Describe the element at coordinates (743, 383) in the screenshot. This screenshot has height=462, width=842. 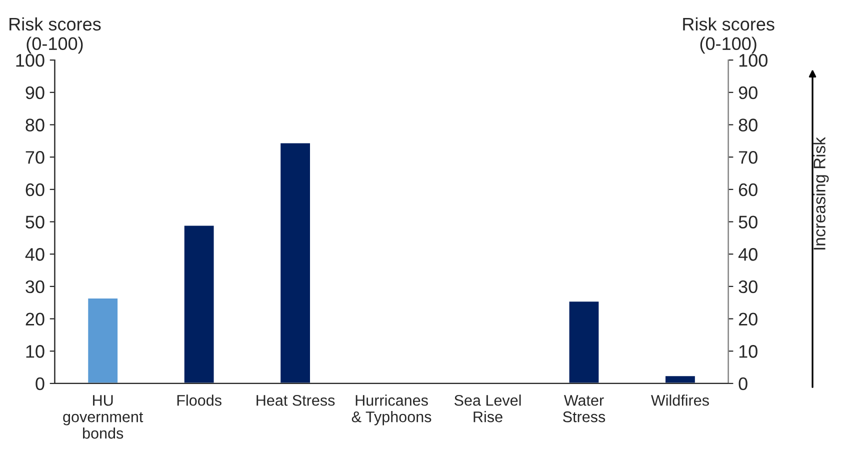
I see `y2-tick-label: 0` at that location.